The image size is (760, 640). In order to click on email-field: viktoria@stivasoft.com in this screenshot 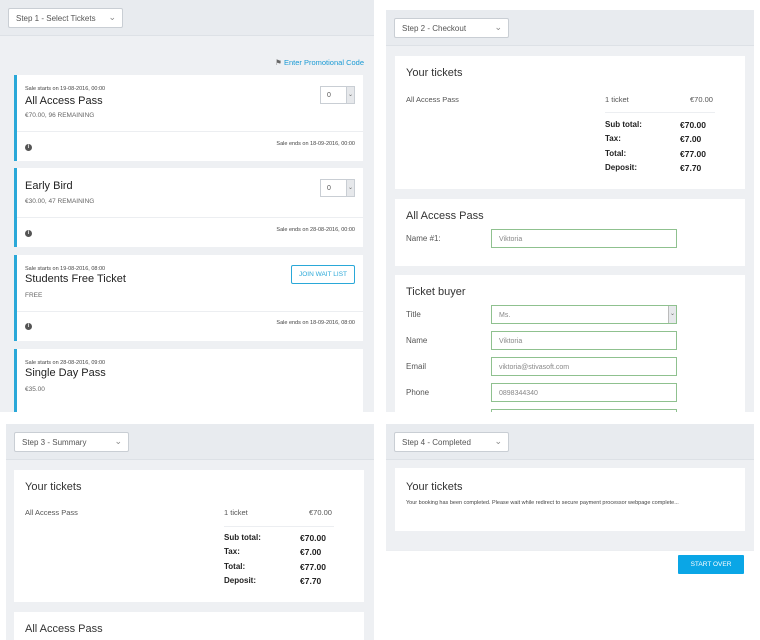, I will do `click(584, 366)`.